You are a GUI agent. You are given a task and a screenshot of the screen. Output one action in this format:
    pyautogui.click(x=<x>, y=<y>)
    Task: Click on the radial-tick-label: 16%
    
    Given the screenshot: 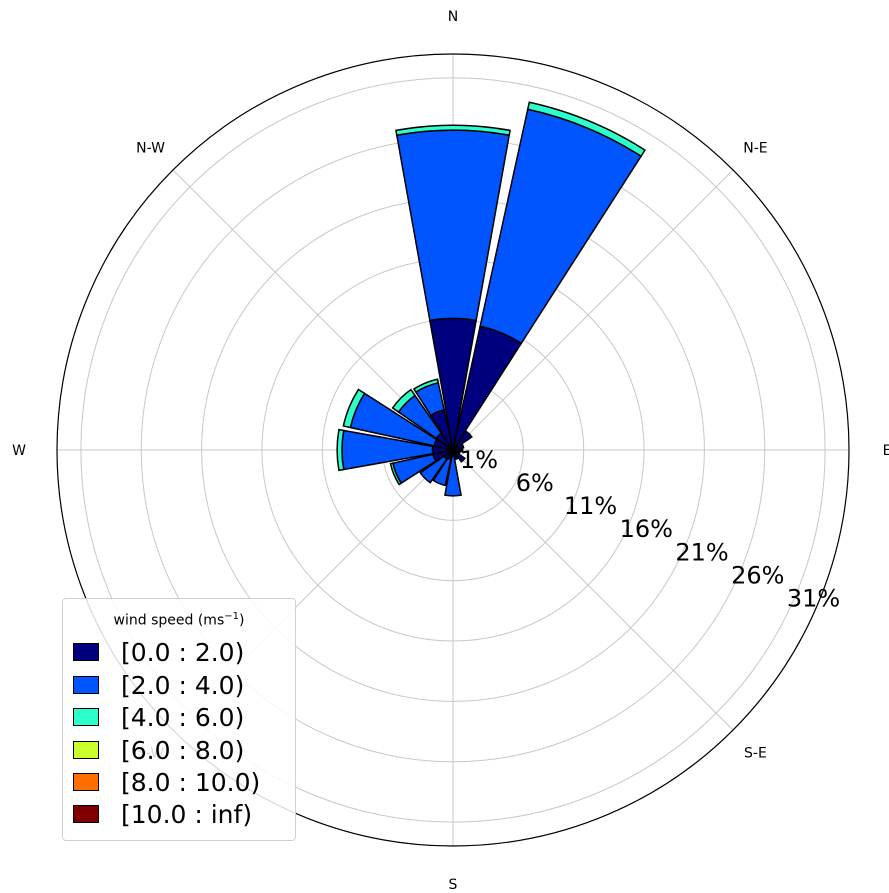 What is the action you would take?
    pyautogui.click(x=646, y=529)
    